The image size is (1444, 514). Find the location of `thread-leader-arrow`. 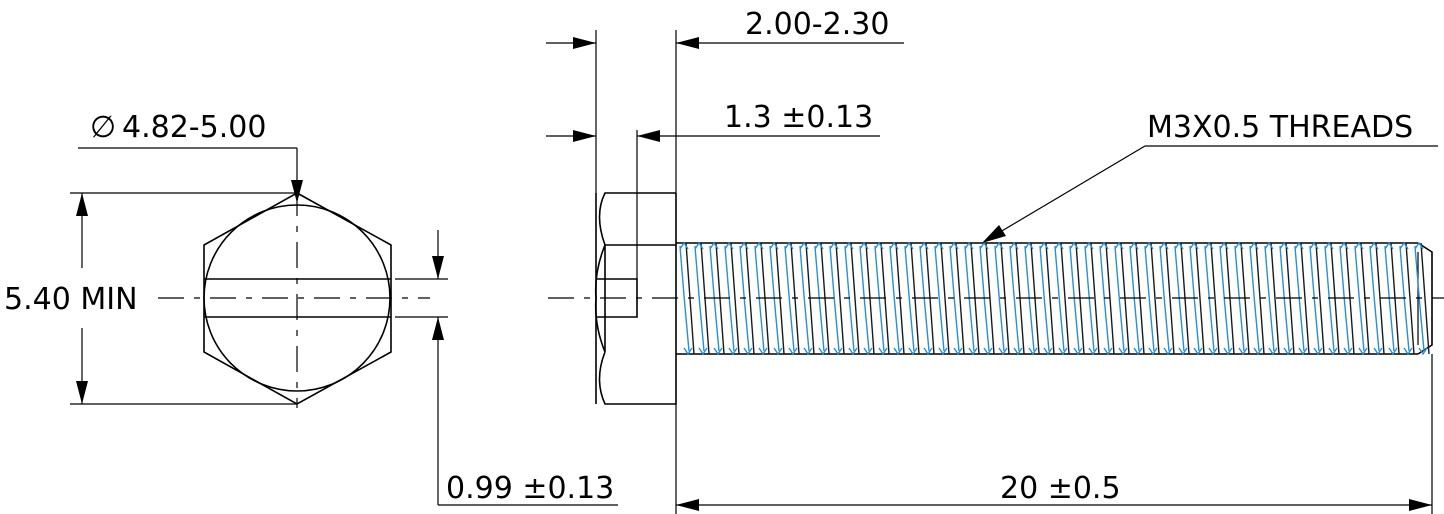

thread-leader-arrow is located at coordinates (994, 234).